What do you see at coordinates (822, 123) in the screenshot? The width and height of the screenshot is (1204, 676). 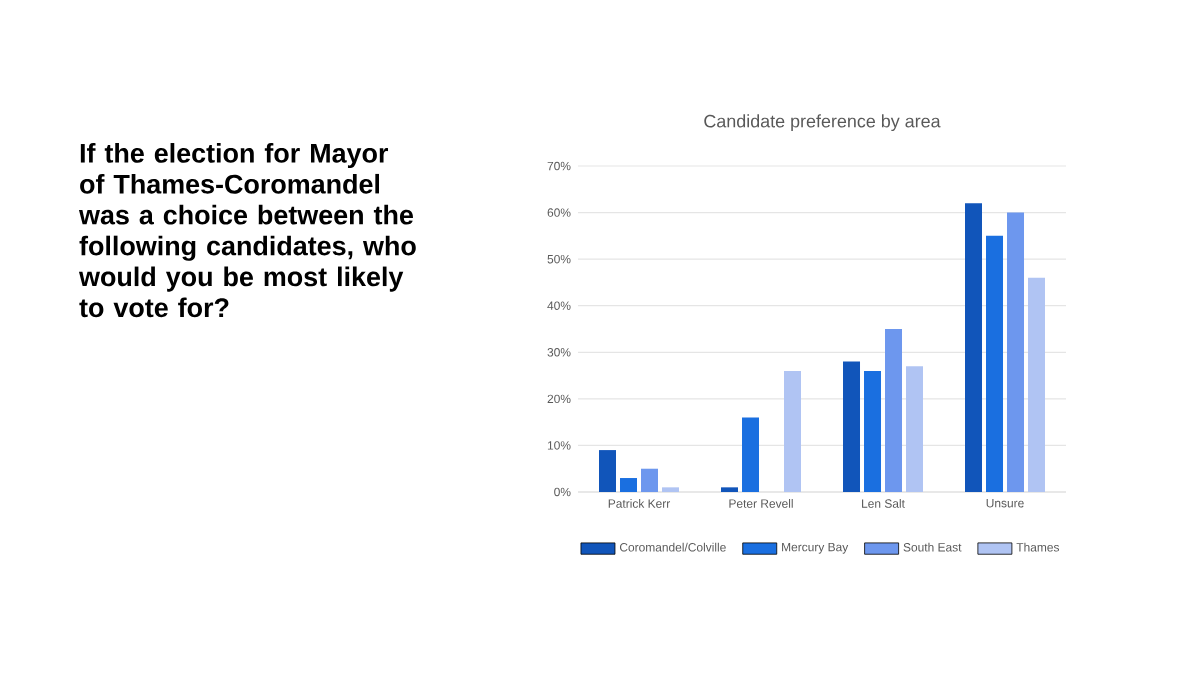 I see `chart-title: Candidate preference by area` at bounding box center [822, 123].